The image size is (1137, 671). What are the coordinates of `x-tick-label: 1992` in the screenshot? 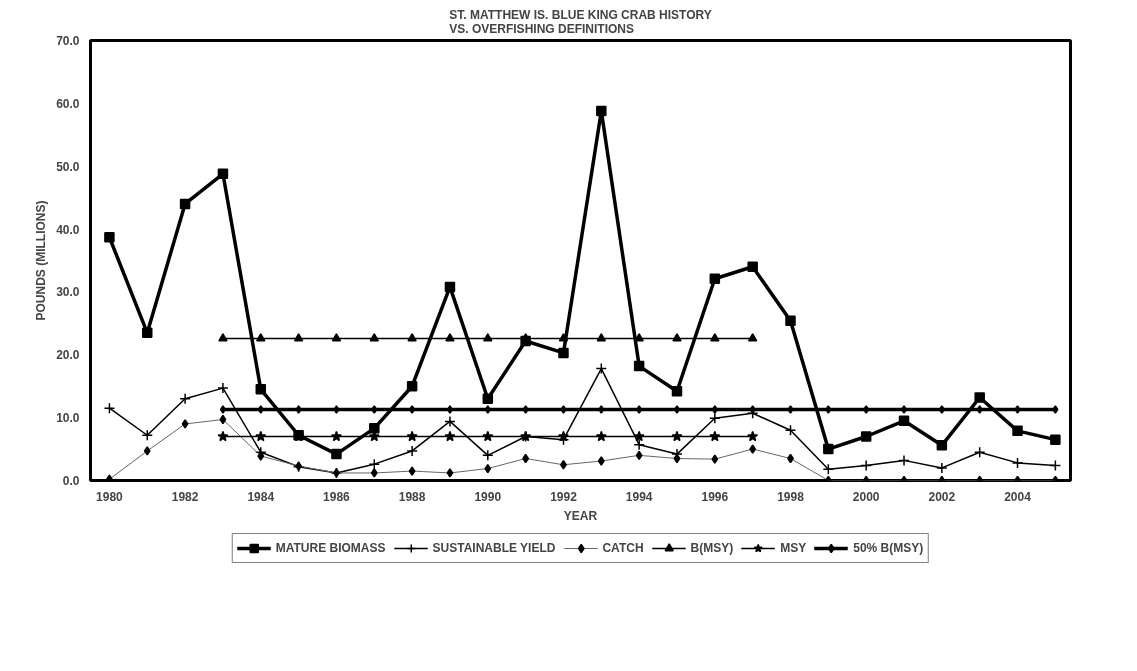 It's located at (564, 496).